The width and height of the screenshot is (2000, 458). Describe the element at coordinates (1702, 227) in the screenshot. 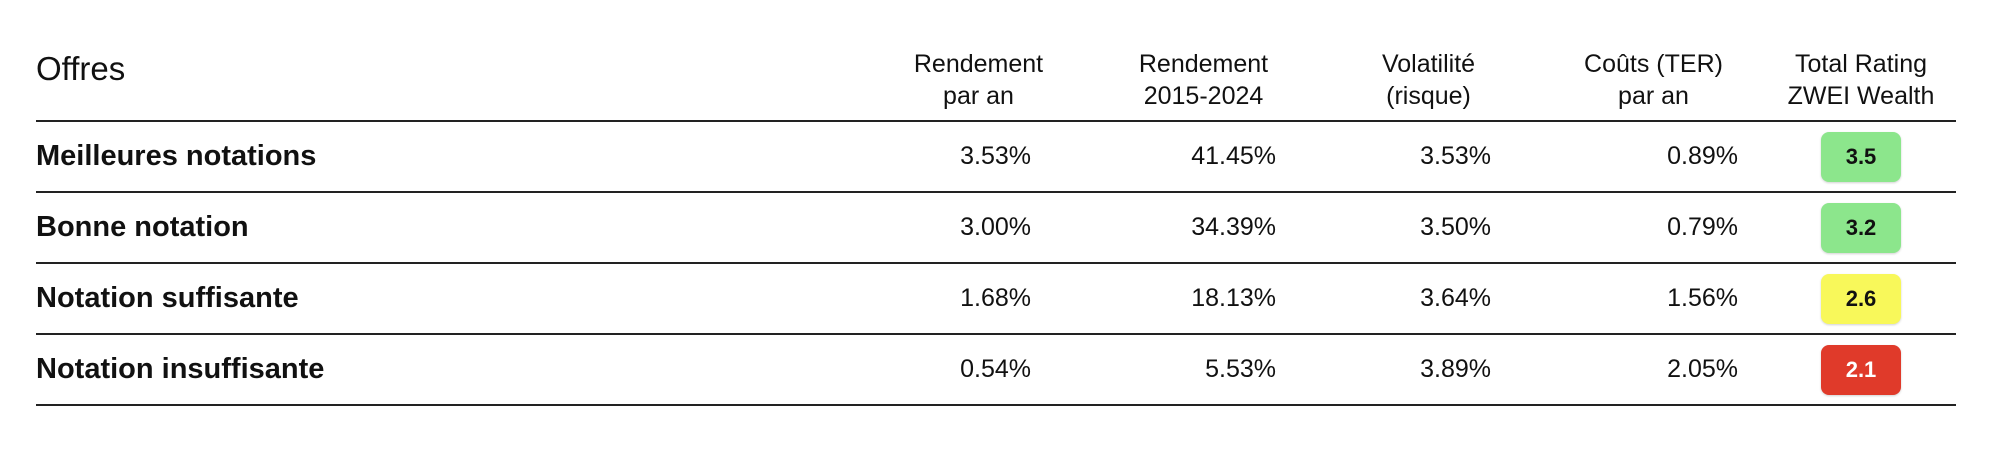

I see `costs-value: 0.79%` at that location.